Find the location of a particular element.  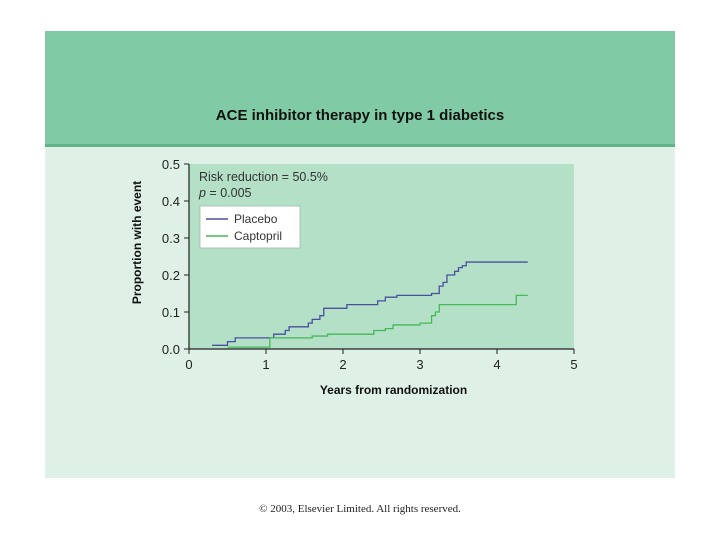

y-tick-label: 0.2 is located at coordinates (171, 275).